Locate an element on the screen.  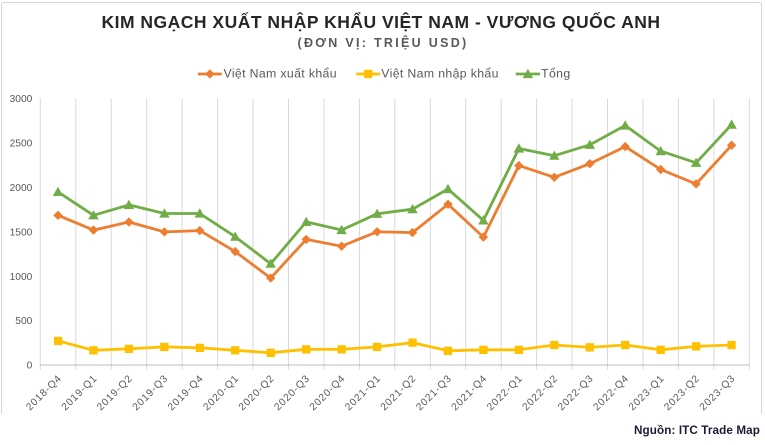
svg-text: 2023-Q1 is located at coordinates (647, 393).